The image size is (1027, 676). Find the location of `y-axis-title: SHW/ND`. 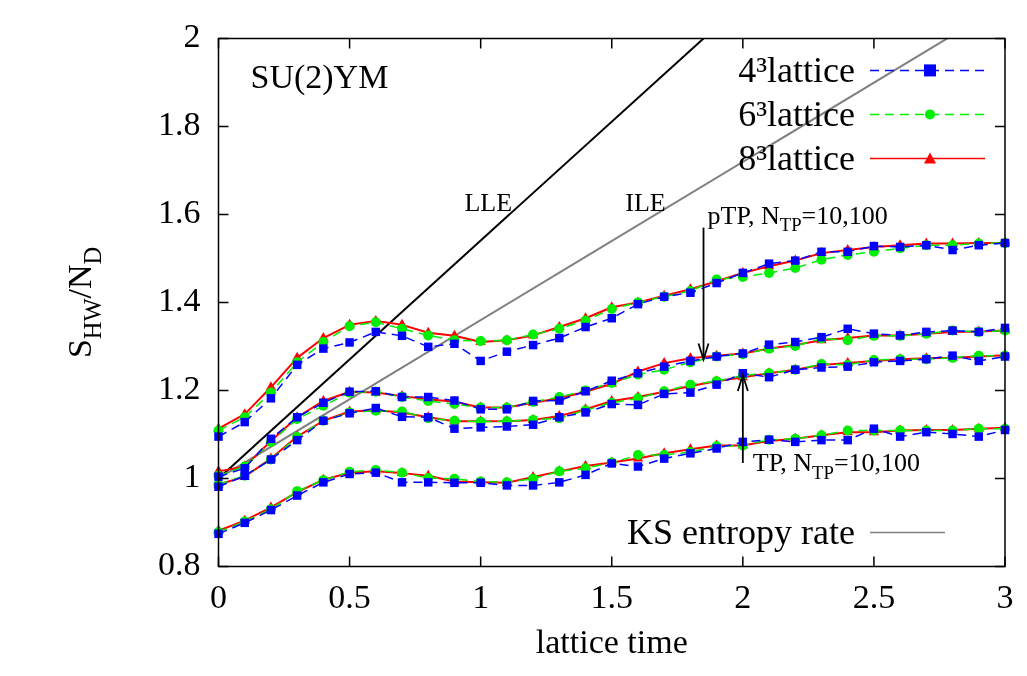

y-axis-title: SHW/ND is located at coordinates (83, 302).